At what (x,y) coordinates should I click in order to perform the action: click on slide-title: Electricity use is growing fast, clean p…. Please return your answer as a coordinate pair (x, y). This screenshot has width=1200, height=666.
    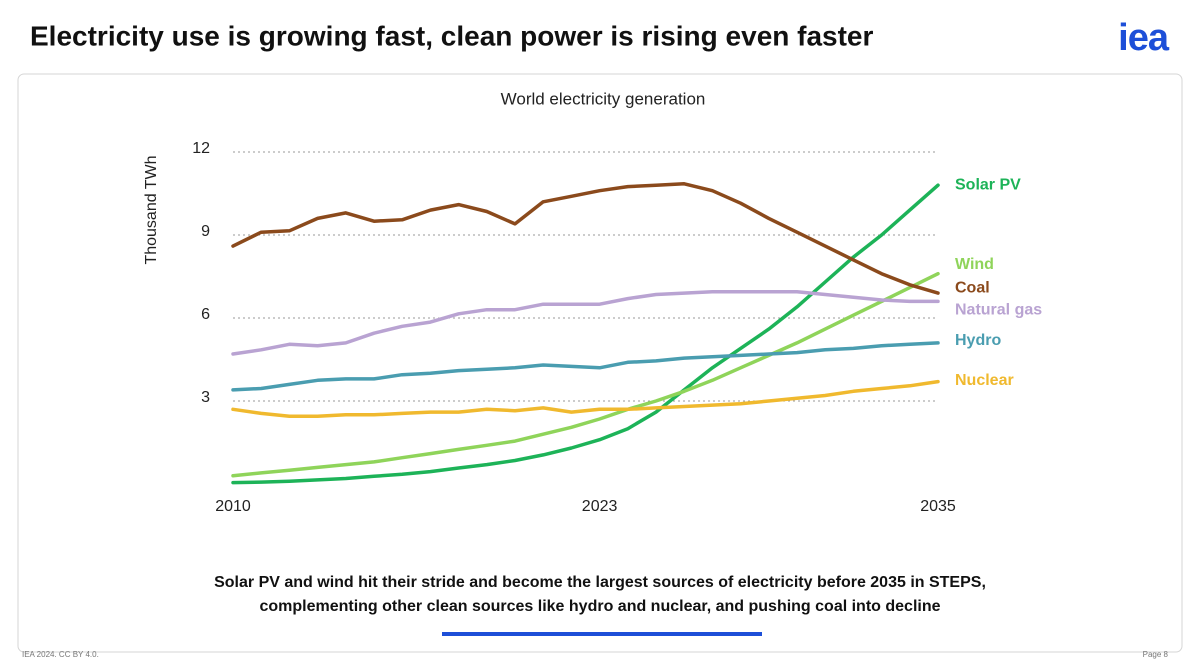
    Looking at the image, I should click on (452, 35).